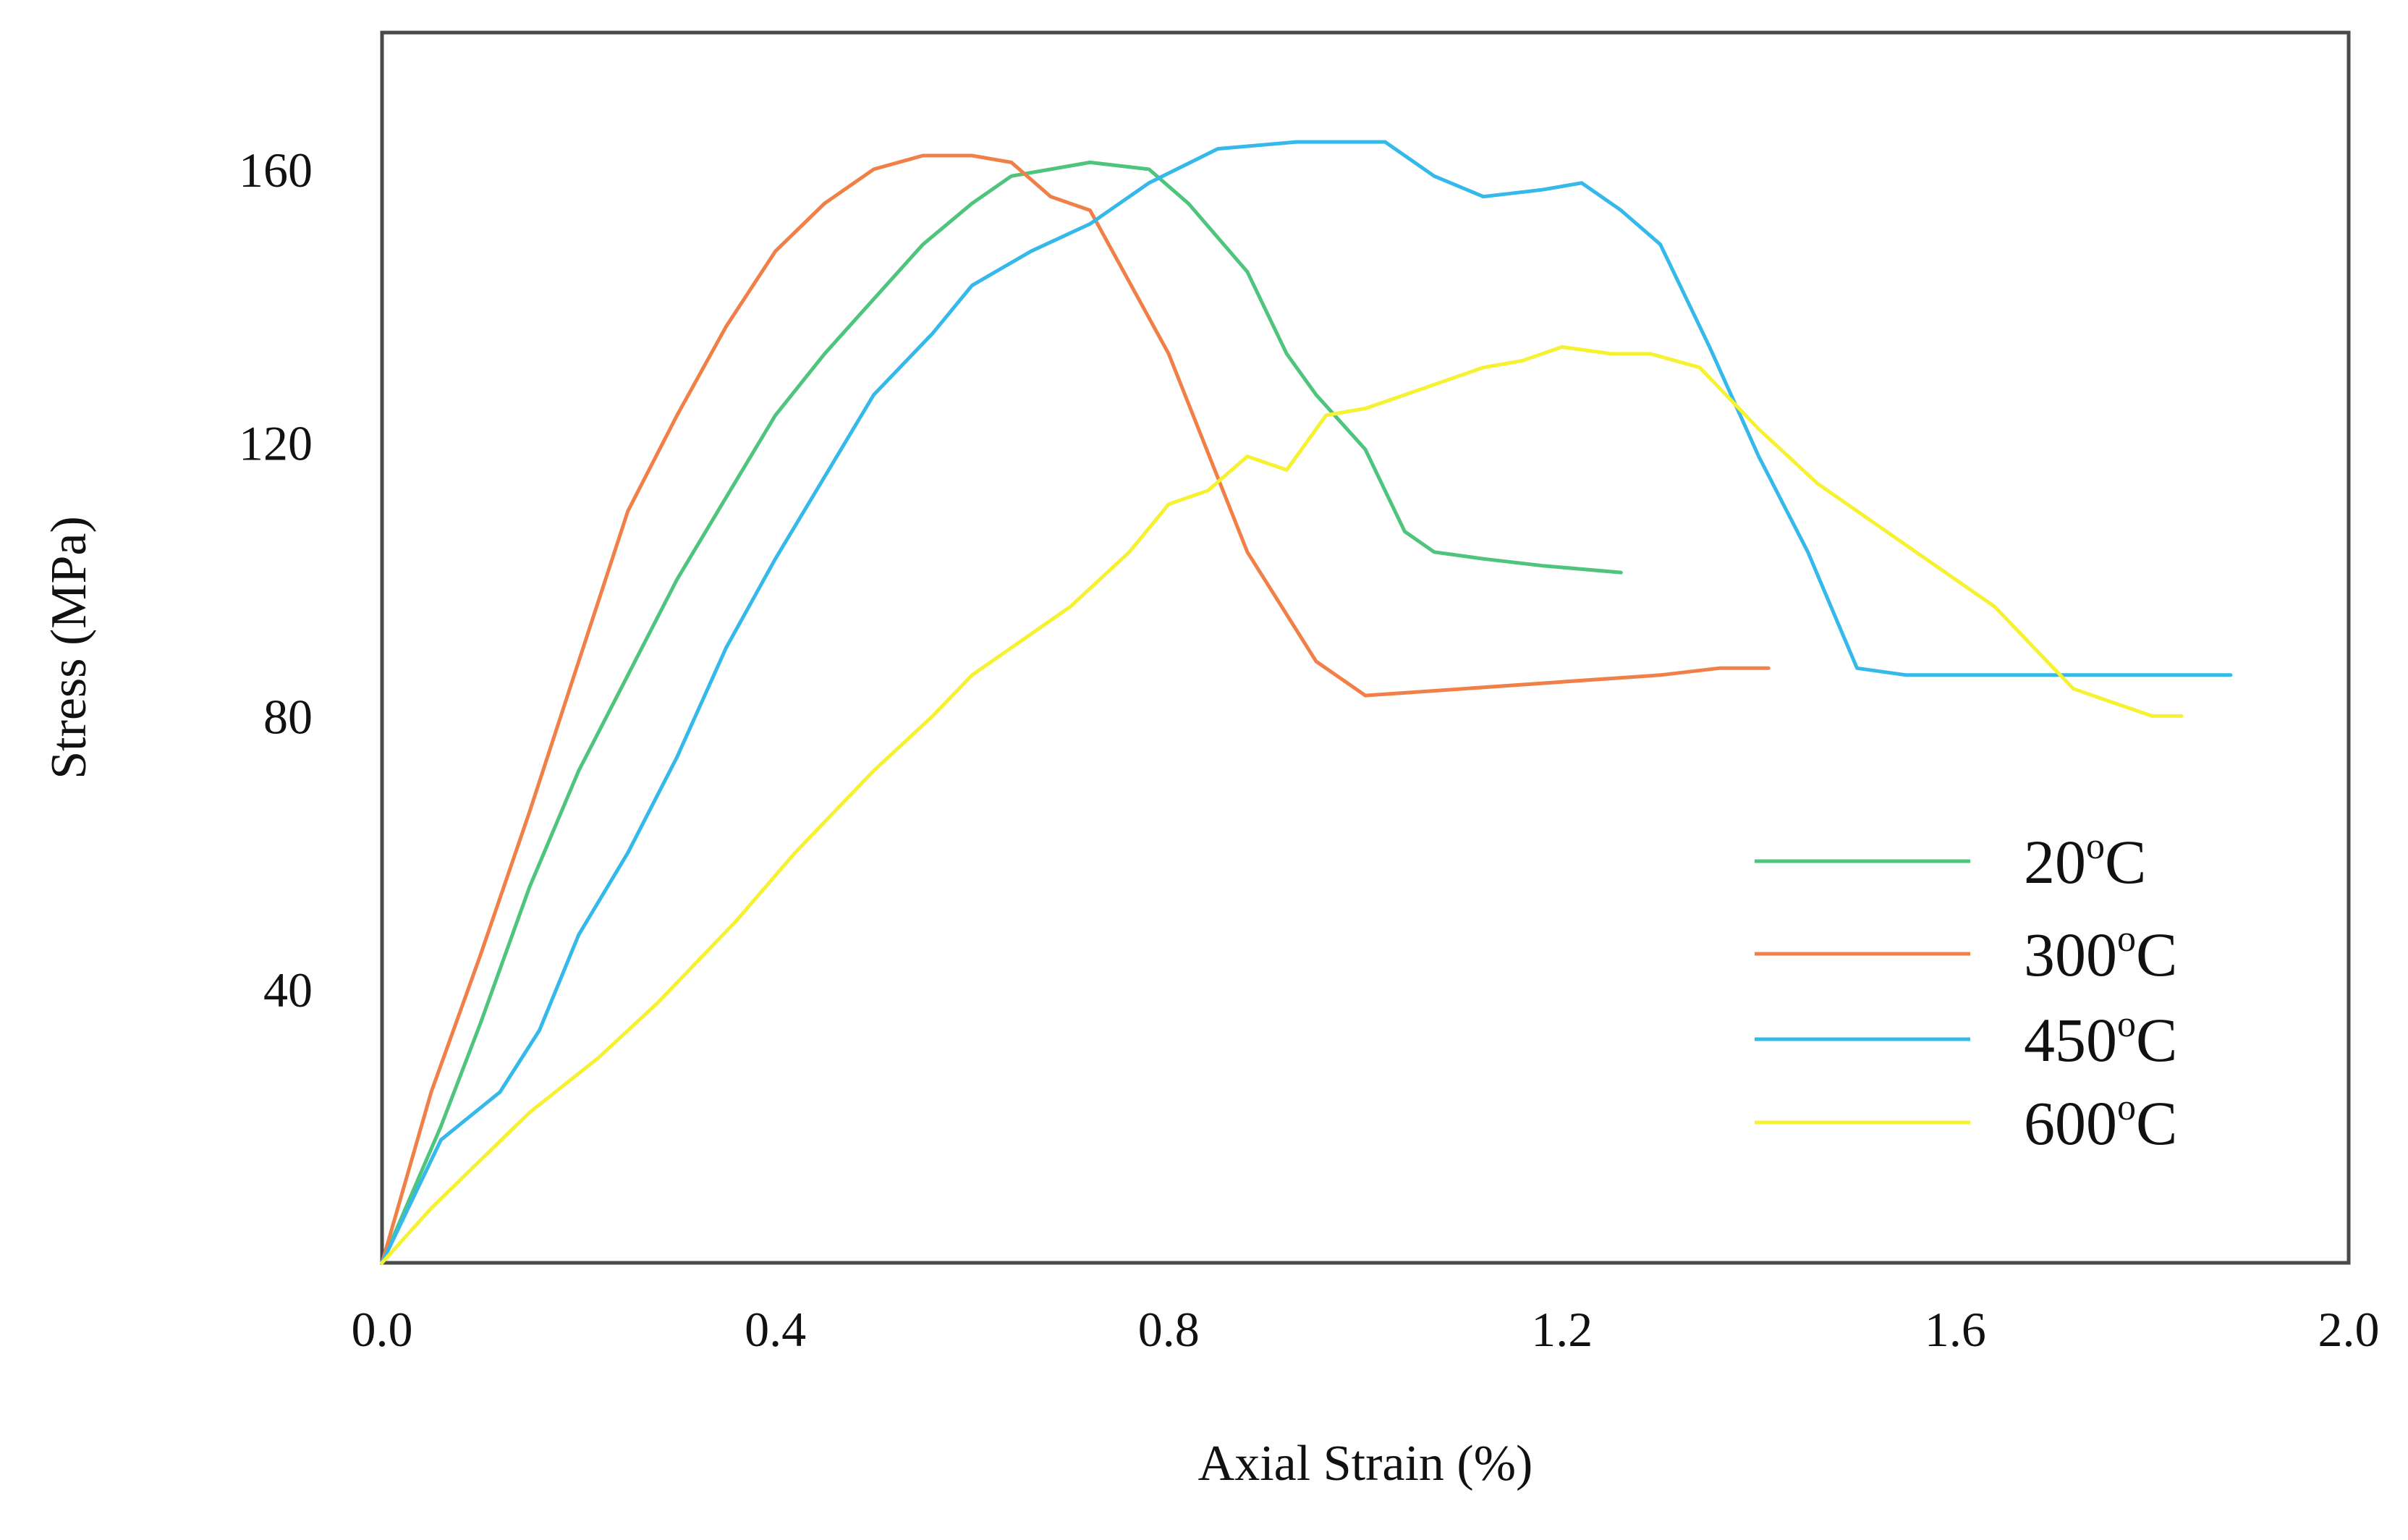 The width and height of the screenshot is (2408, 1540). I want to click on legend-label-value: 20, so click(2055, 862).